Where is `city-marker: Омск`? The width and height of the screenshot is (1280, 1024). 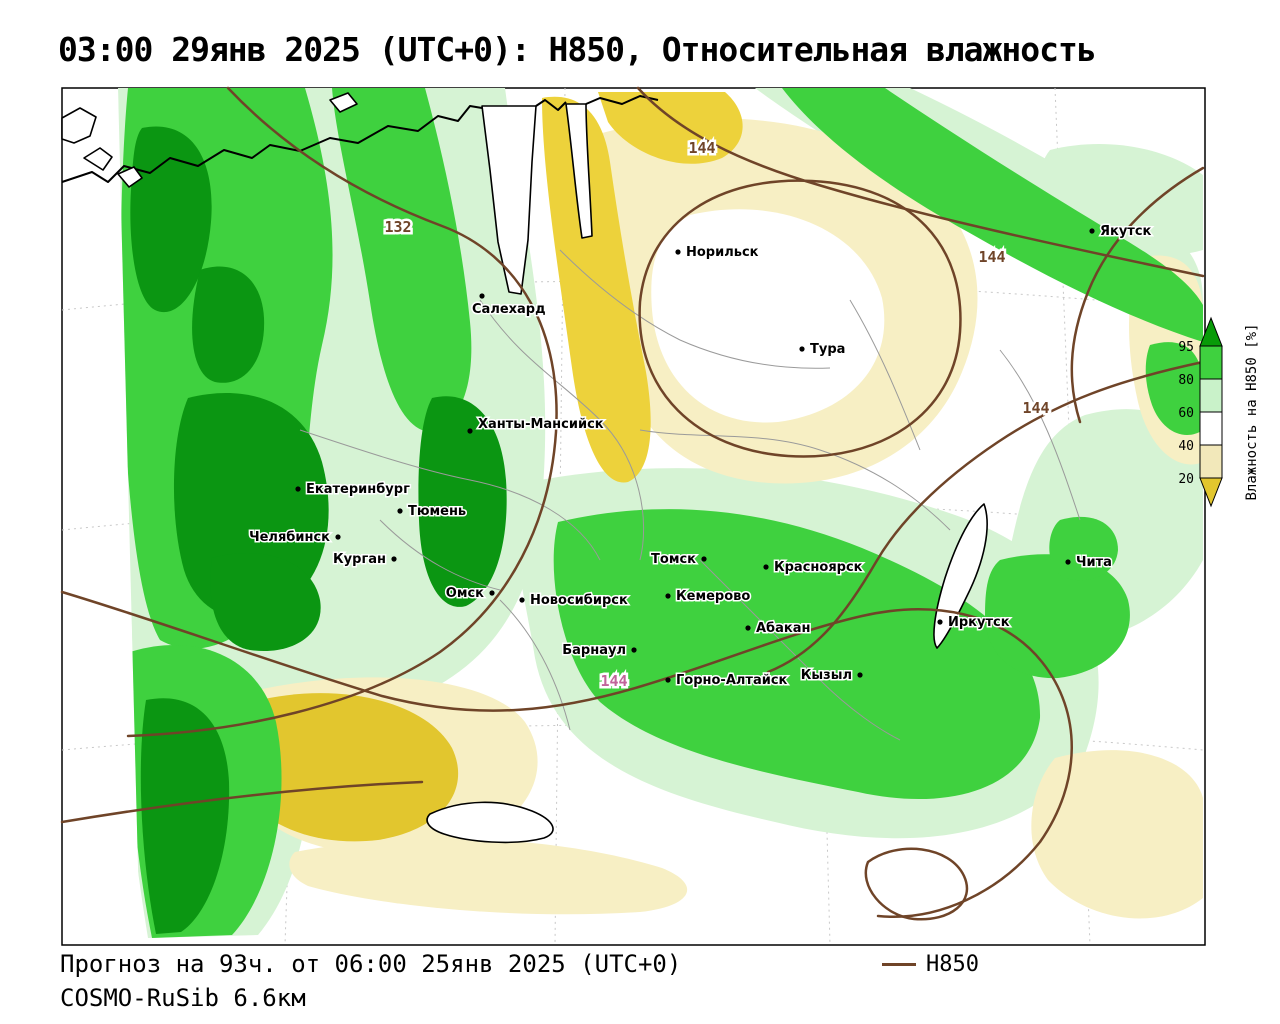 city-marker: Омск is located at coordinates (469, 594).